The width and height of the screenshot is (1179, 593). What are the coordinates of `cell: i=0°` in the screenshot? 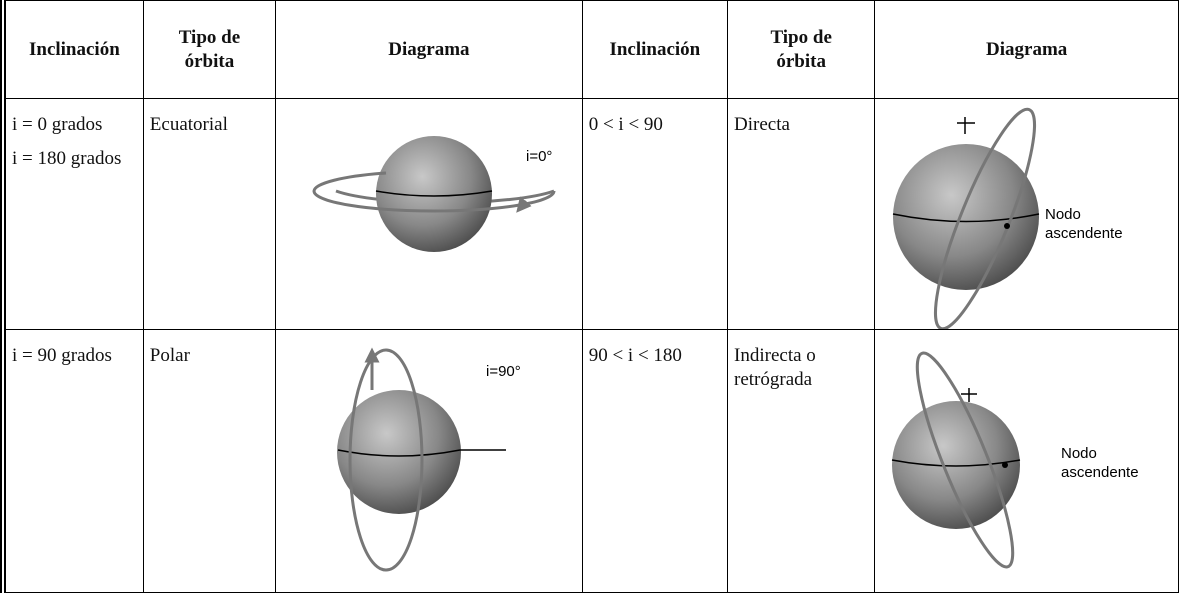 It's located at (429, 214).